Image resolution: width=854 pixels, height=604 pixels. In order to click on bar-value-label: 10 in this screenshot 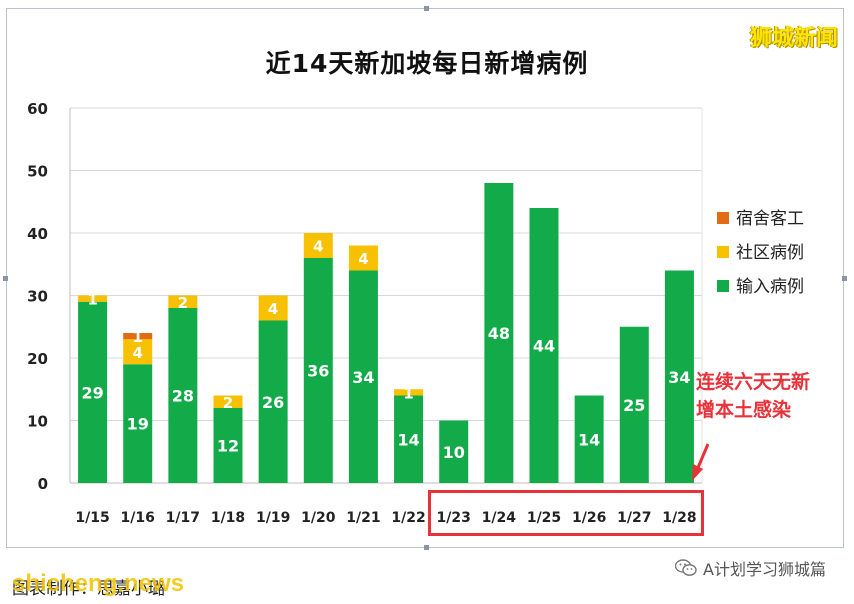, I will do `click(454, 452)`.